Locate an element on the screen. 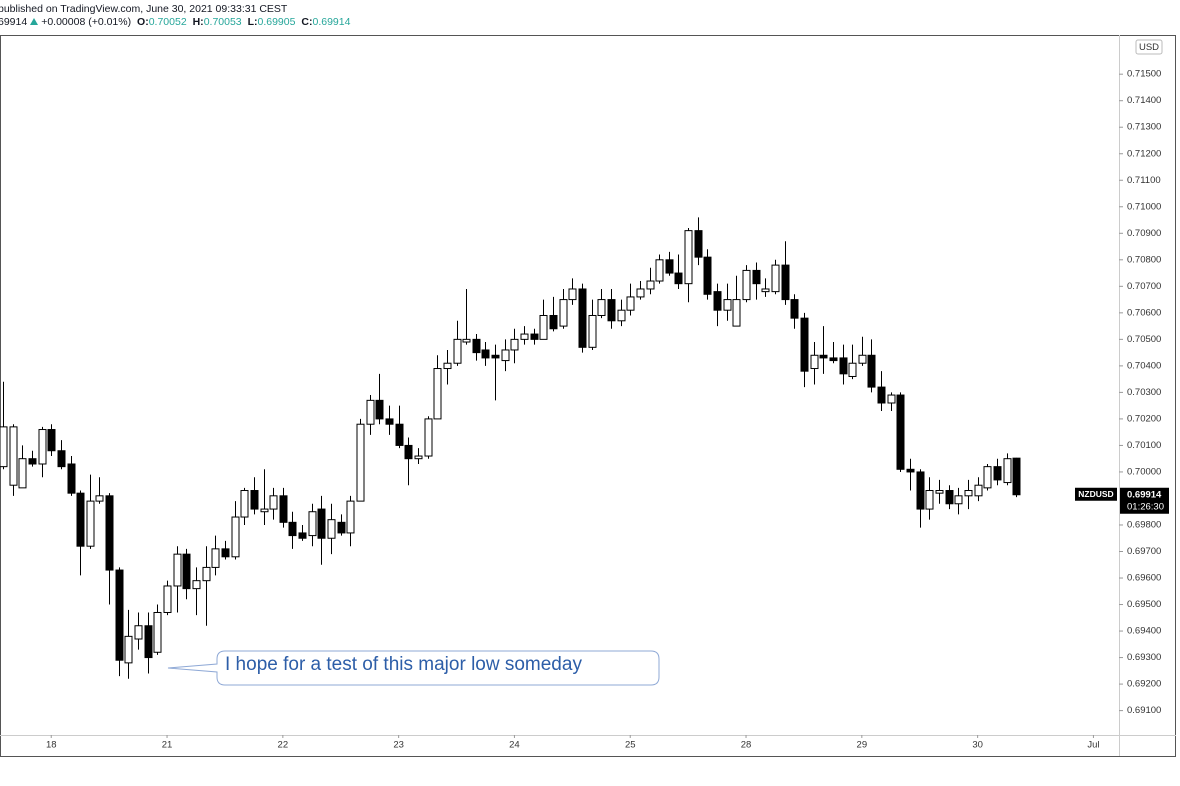 The height and width of the screenshot is (786, 1180). low-value: 0.69905 is located at coordinates (276, 22).